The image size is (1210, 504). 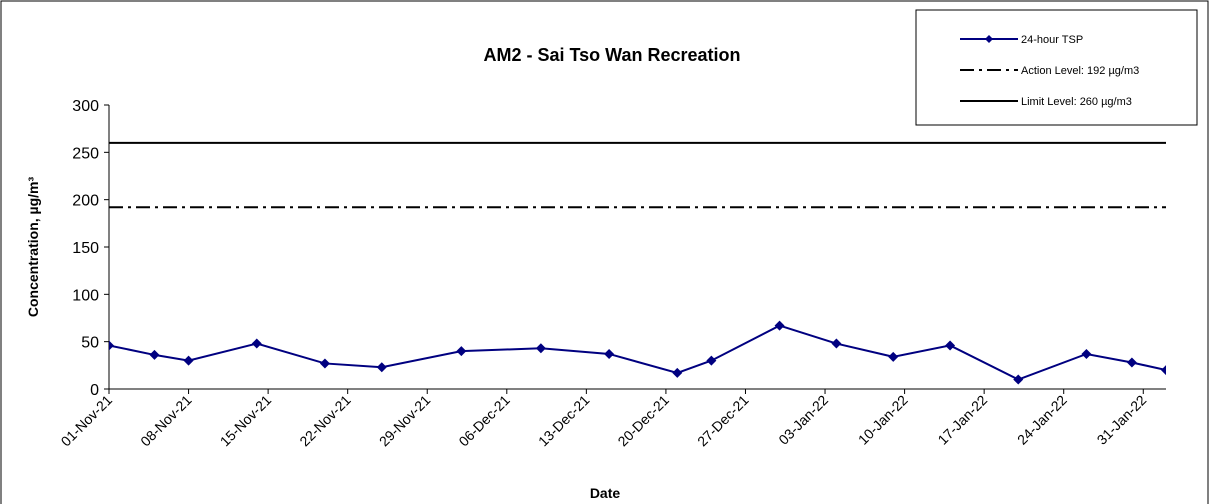 I want to click on x-tick-label: 22-Nov-21, so click(x=325, y=421).